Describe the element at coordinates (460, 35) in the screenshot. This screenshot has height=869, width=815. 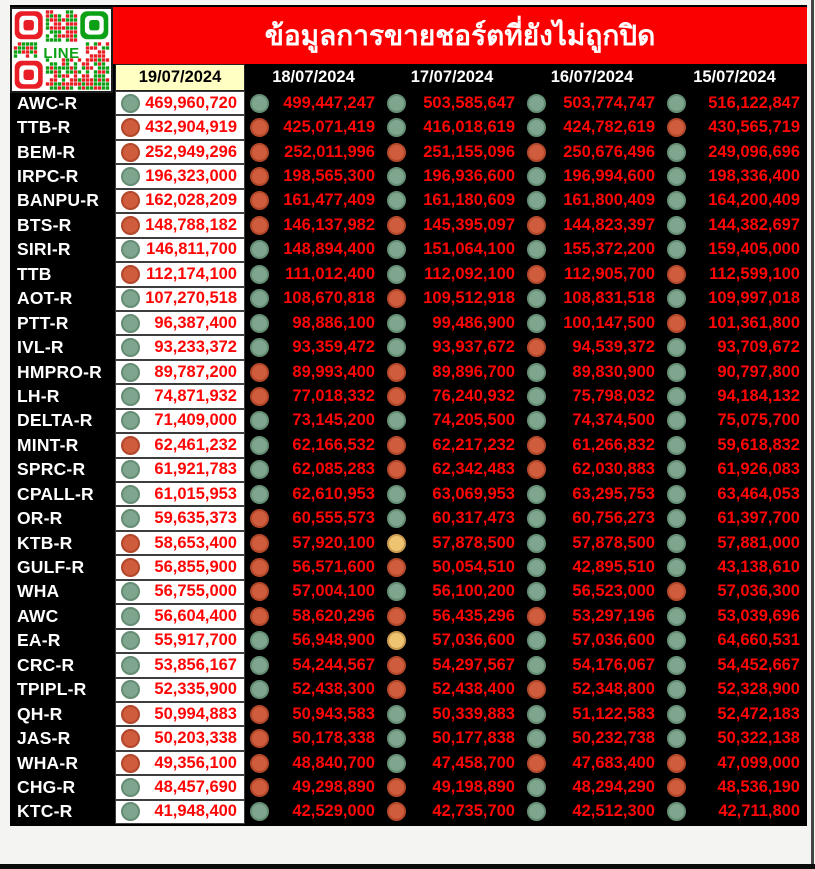
I see `title-banner: ข้อมูลการขายชอร์ตที่ยังไม่ถูกปิด` at that location.